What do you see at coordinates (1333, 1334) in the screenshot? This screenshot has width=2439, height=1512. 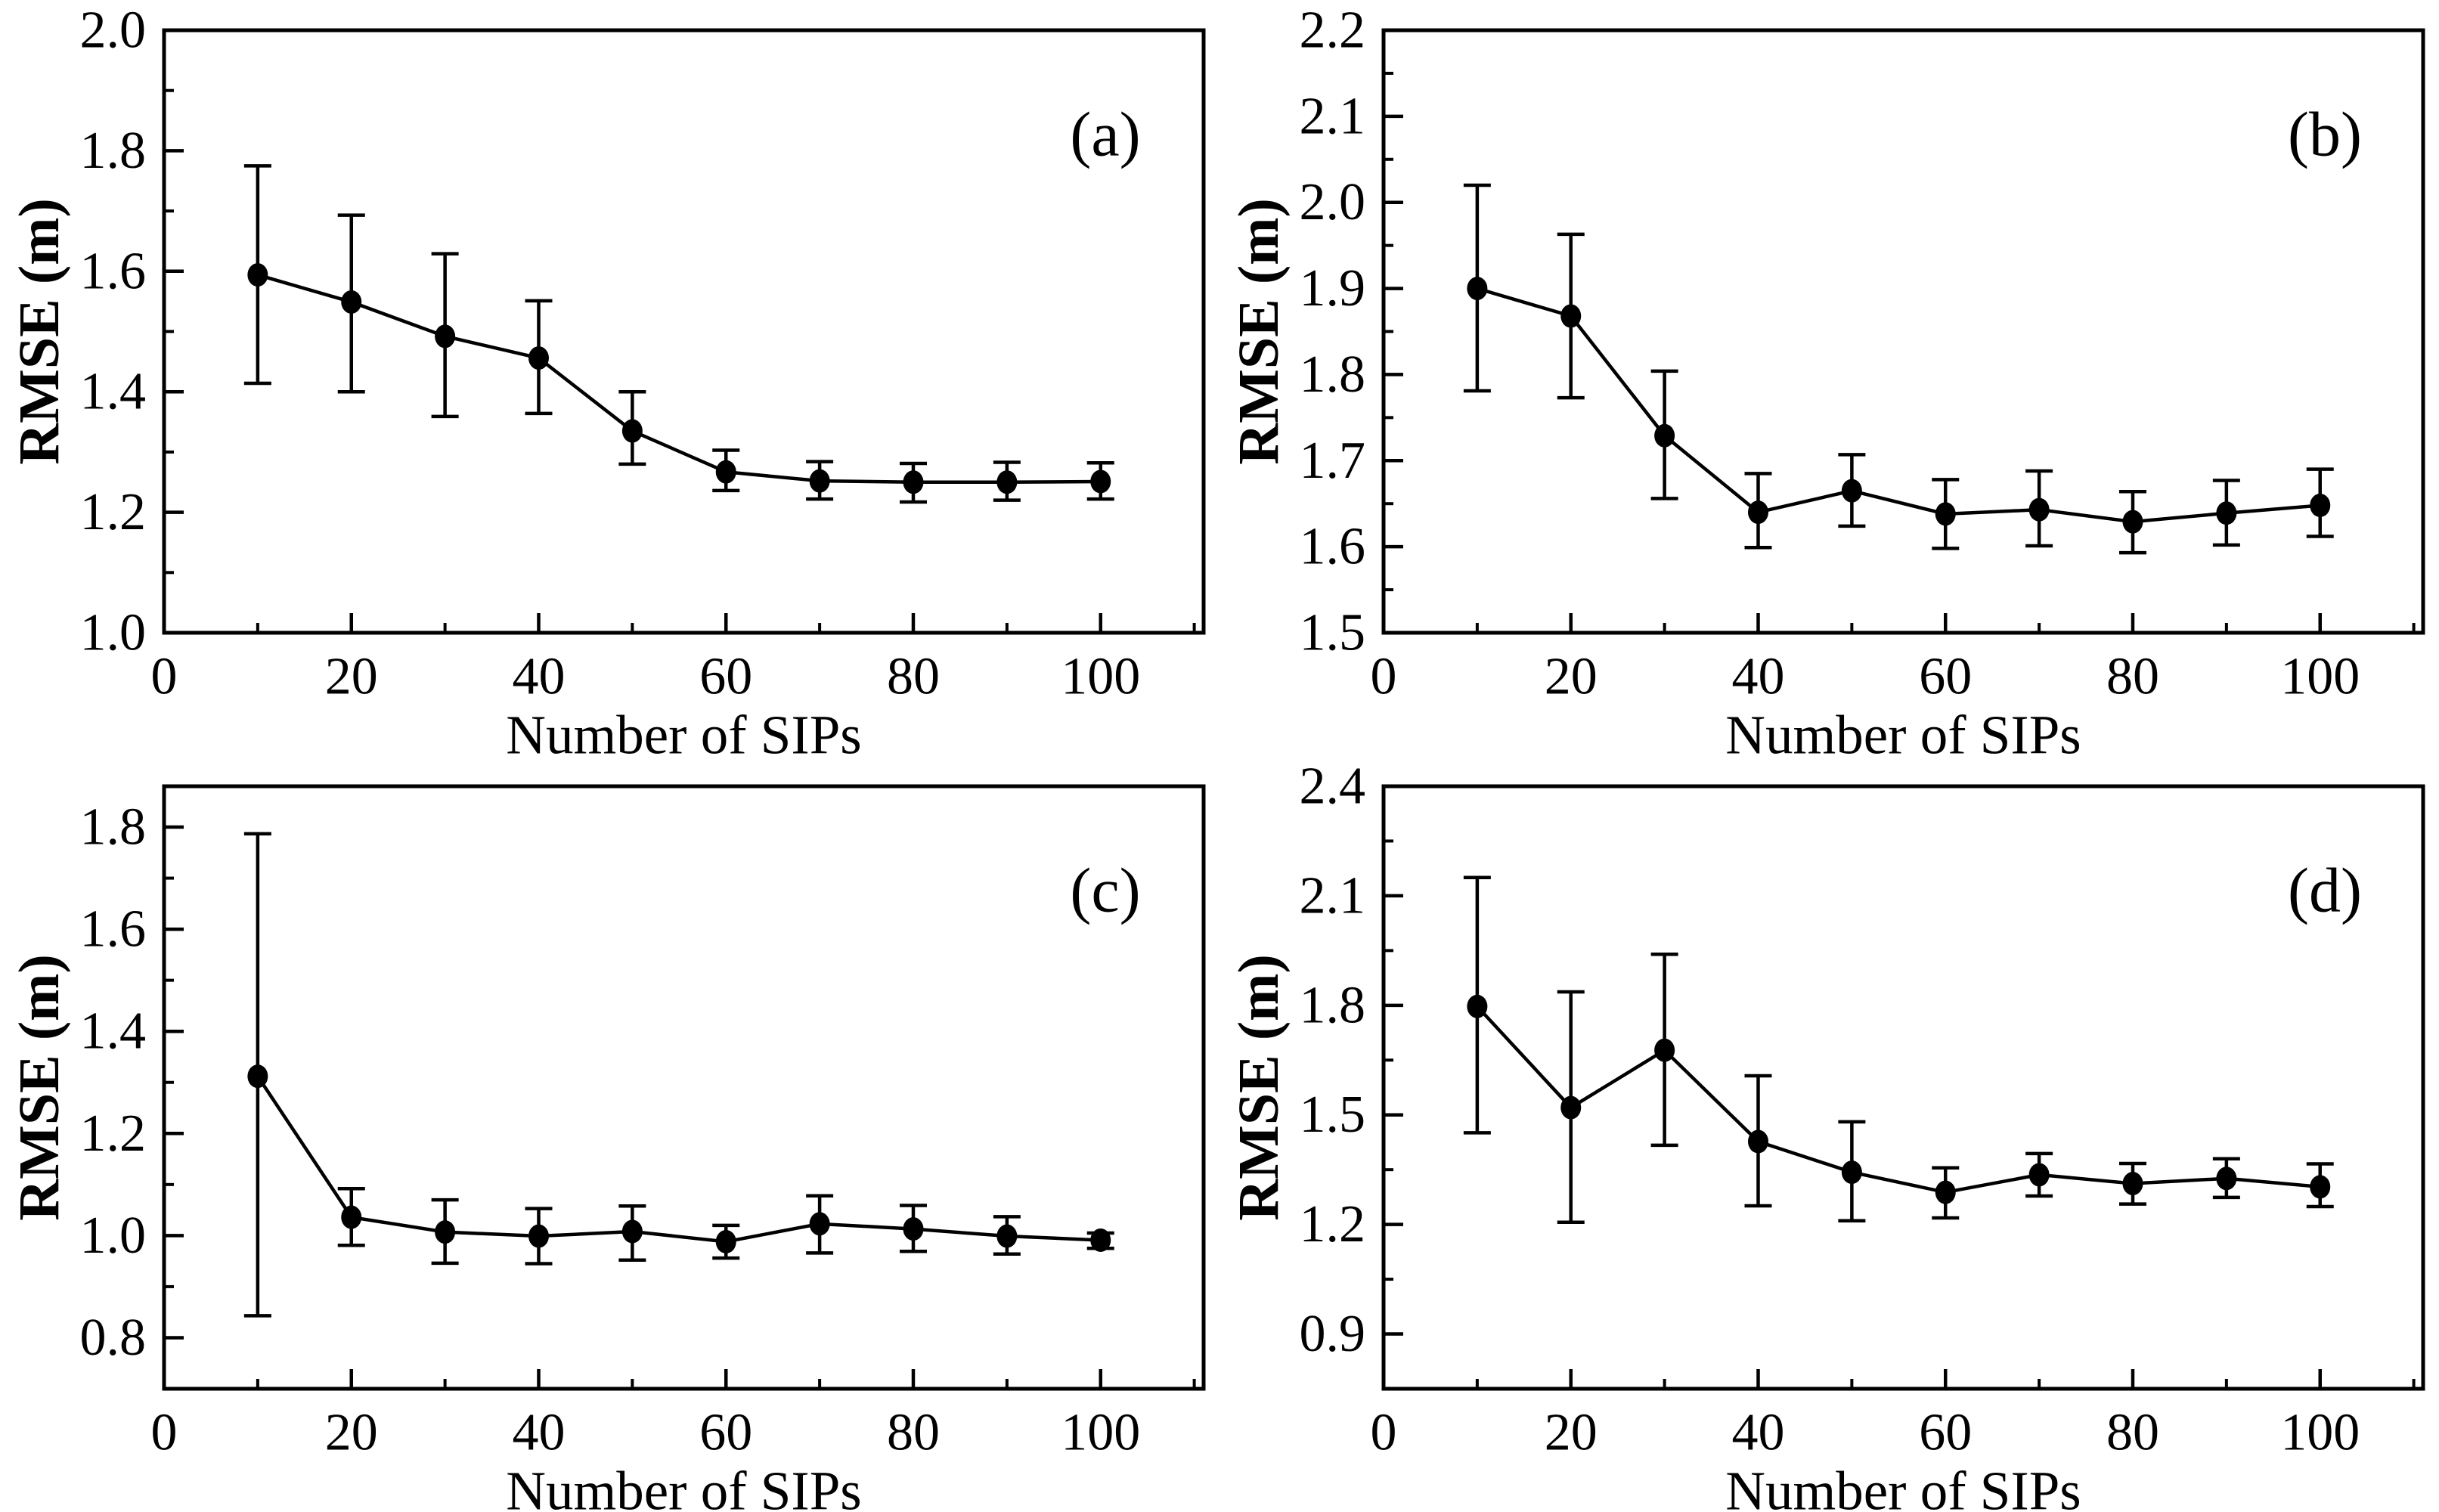 I see `y-tick-label: 0.9` at bounding box center [1333, 1334].